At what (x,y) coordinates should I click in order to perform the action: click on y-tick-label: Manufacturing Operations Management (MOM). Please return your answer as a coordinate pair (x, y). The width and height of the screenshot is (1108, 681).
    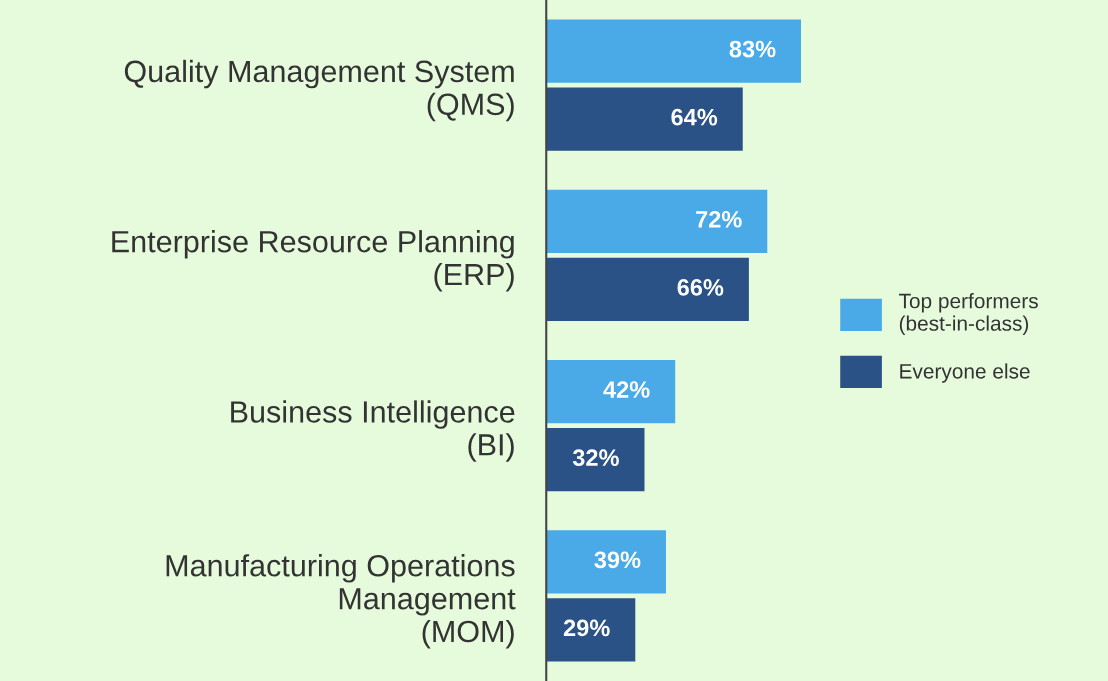
    Looking at the image, I should click on (341, 601).